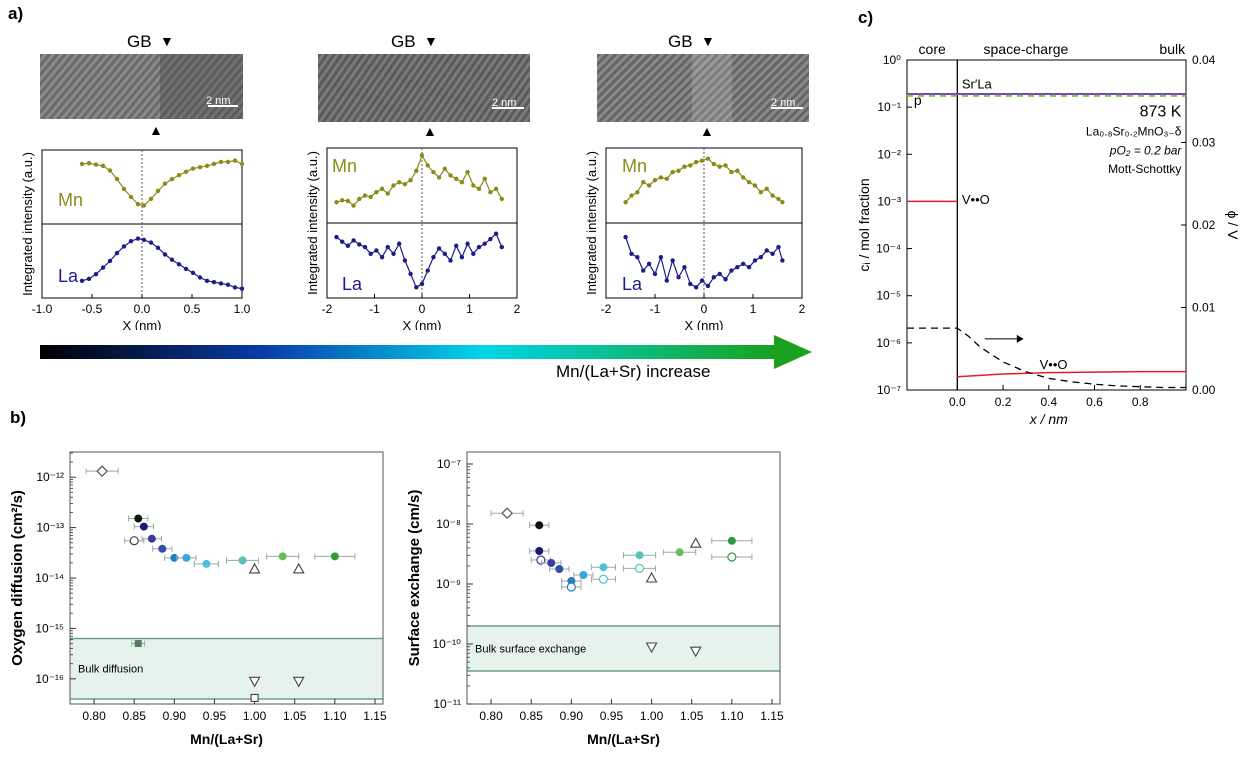  I want to click on x-tick-label: 0.85, so click(532, 716).